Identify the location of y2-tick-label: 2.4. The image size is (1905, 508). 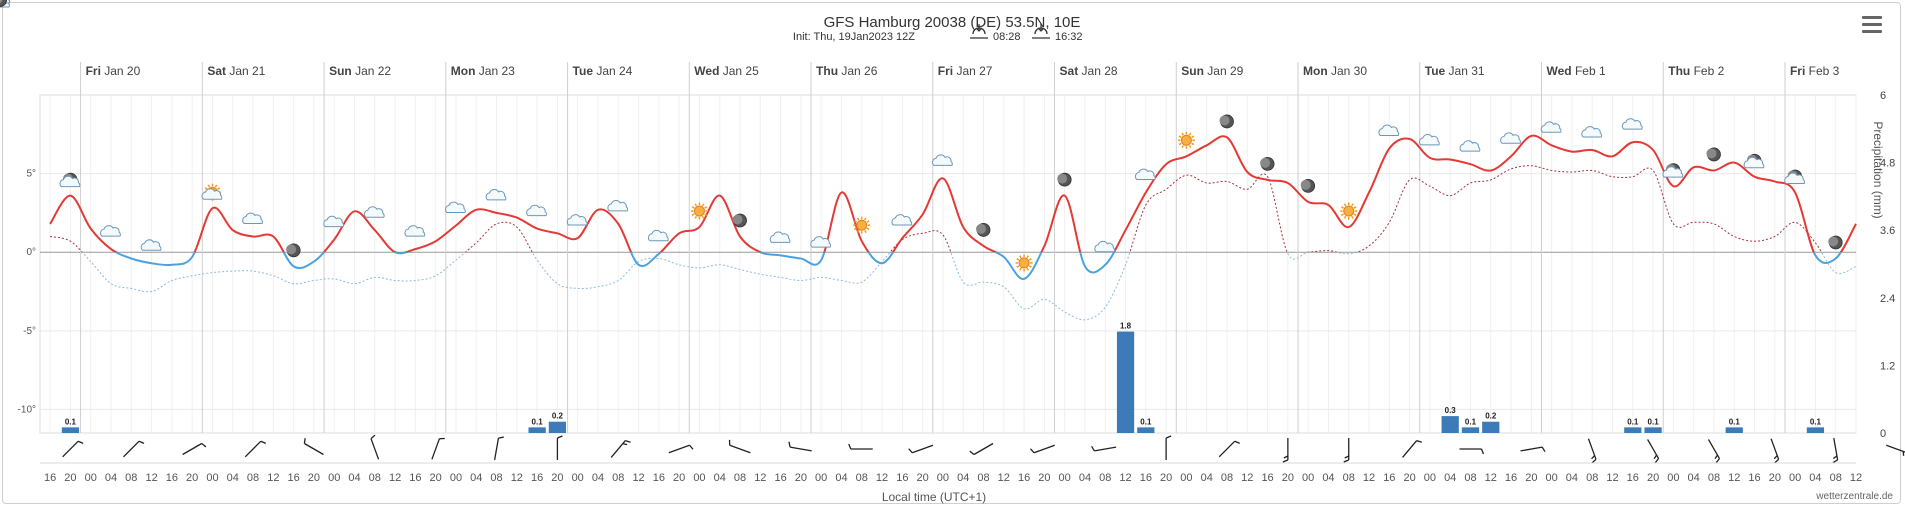
(1887, 299).